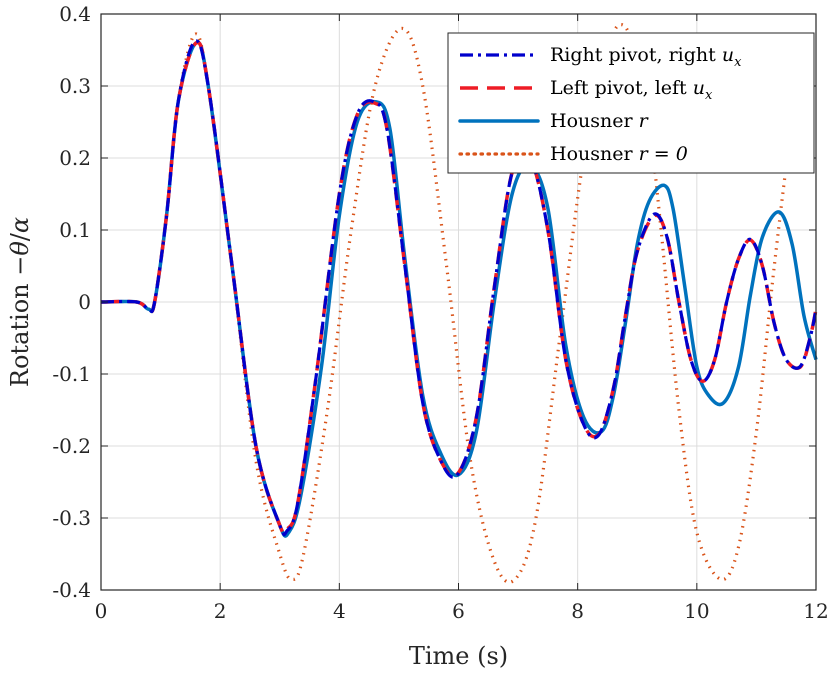 The width and height of the screenshot is (830, 674). What do you see at coordinates (600, 121) in the screenshot?
I see `legend-label: Housner r` at bounding box center [600, 121].